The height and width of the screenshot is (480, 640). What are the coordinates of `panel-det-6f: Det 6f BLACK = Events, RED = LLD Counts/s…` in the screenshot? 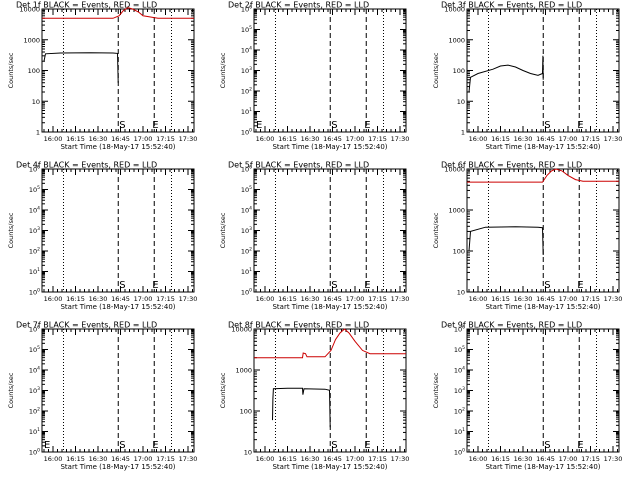 It's located at (527, 236).